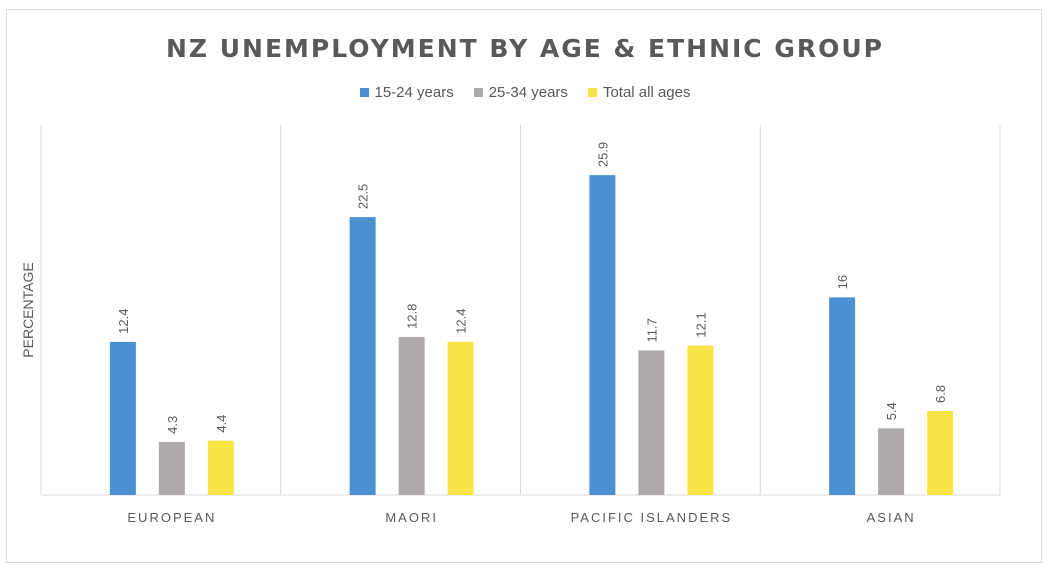  Describe the element at coordinates (891, 517) in the screenshot. I see `x-tick-label: ASIAN` at that location.